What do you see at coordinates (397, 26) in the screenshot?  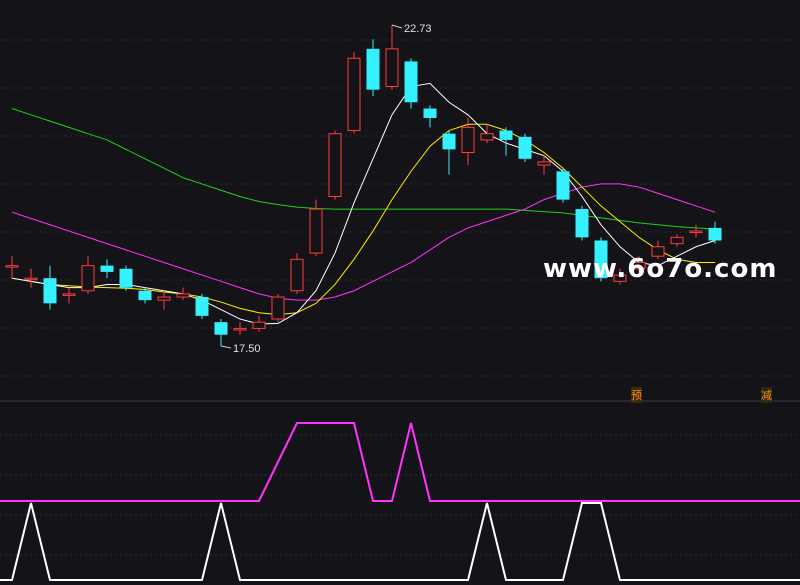 I see `high-marker` at bounding box center [397, 26].